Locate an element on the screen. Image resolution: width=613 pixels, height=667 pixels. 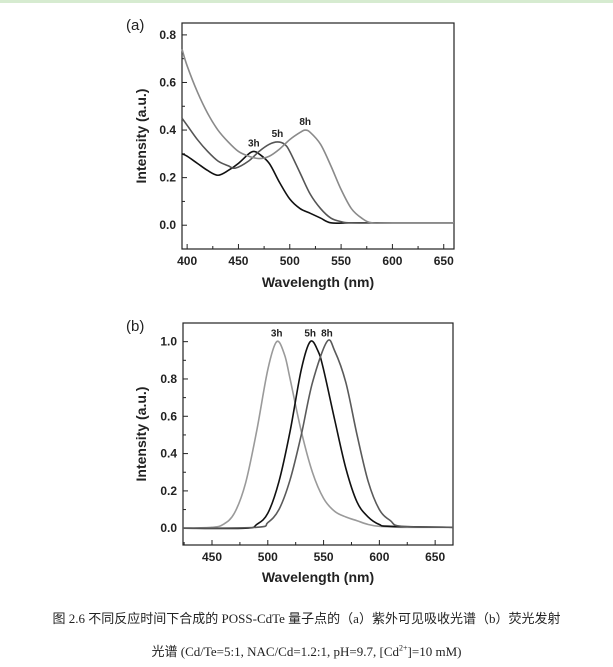
top-border is located at coordinates (306, 1).